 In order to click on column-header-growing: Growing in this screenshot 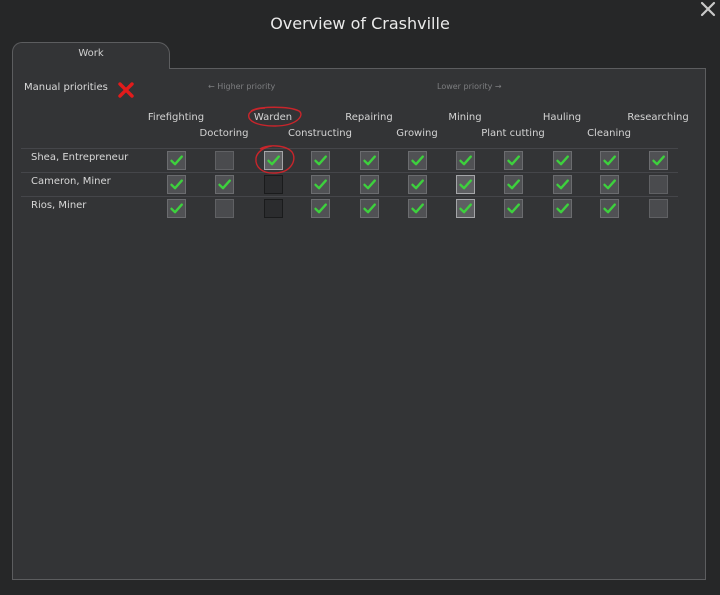, I will do `click(417, 133)`.